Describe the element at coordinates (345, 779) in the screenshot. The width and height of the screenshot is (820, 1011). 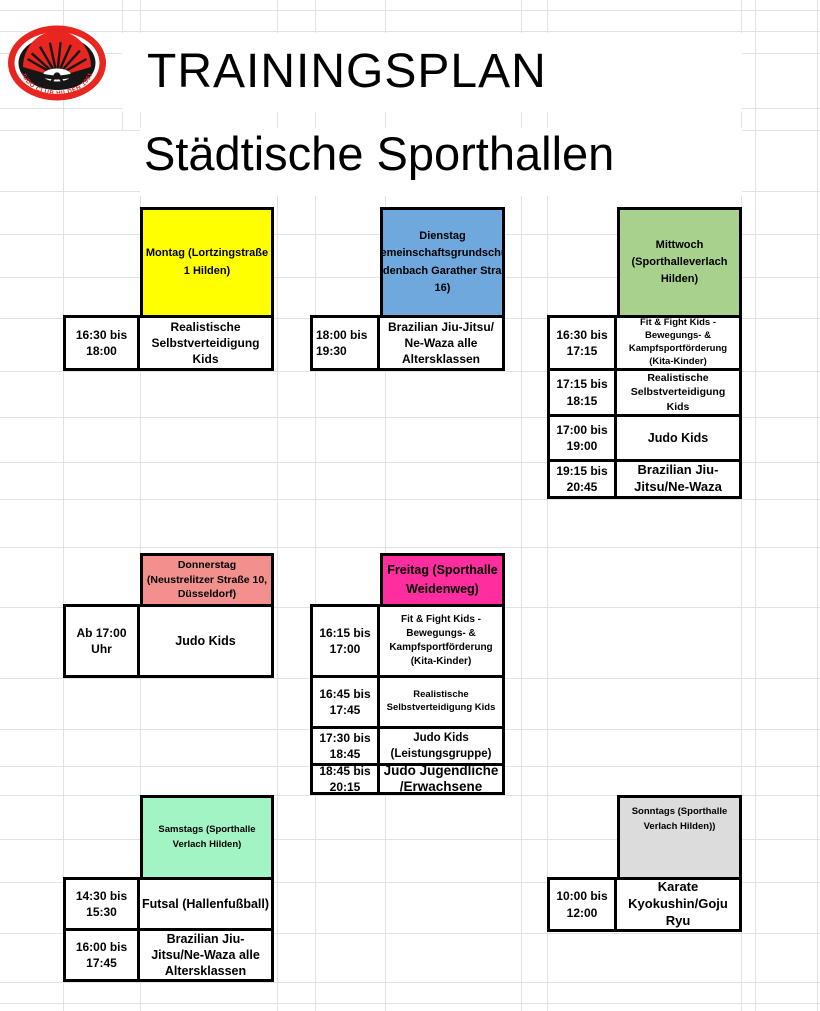
I see `time-cell: 18:45 bis 20:15` at that location.